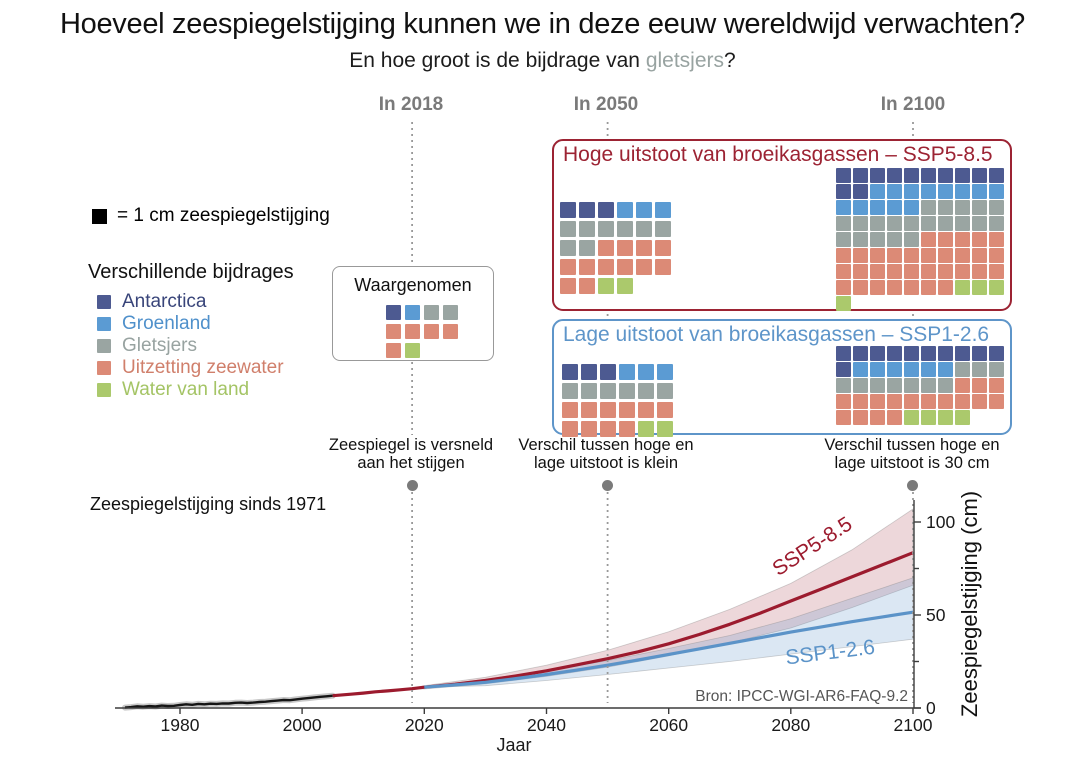 The height and width of the screenshot is (760, 1085). I want to click on column-header-2100: In 2100, so click(913, 104).